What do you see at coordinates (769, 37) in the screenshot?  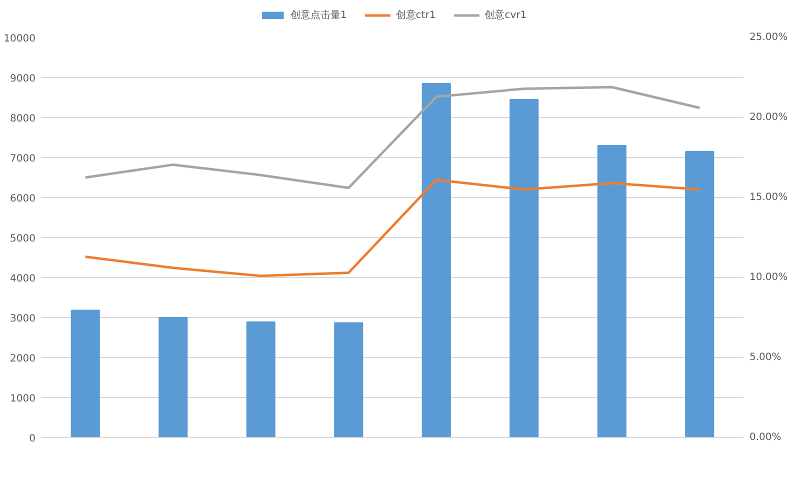 I see `y2-tick-label: 25.00%` at bounding box center [769, 37].